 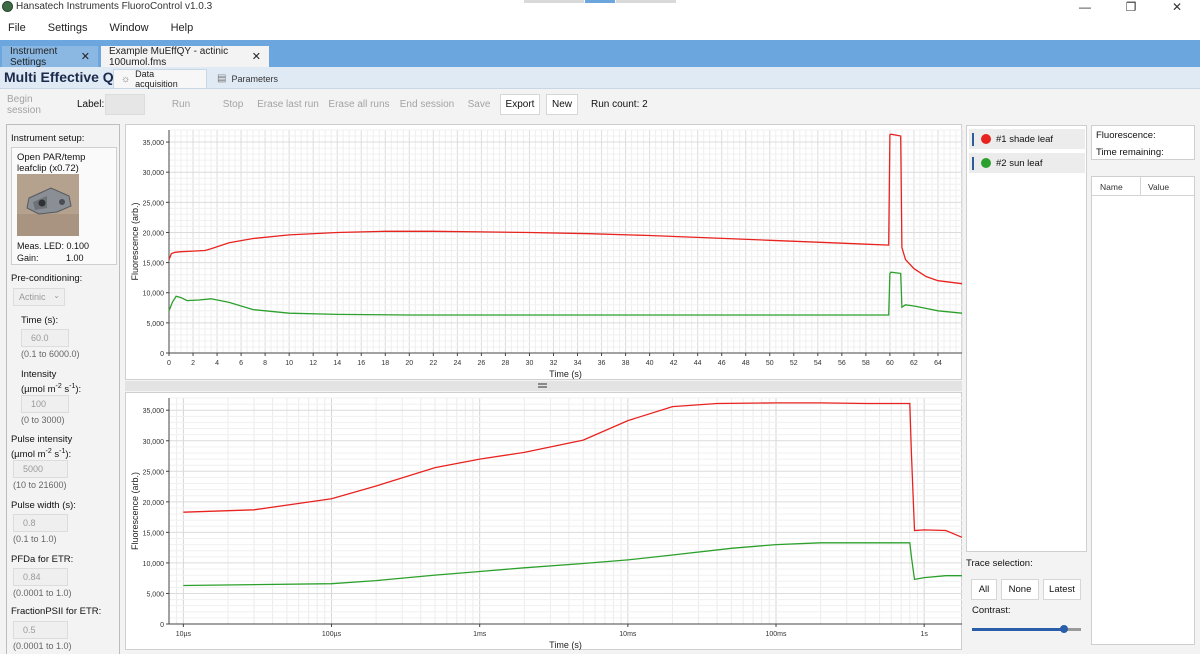 I want to click on x-tick-label: 4, so click(x=217, y=363).